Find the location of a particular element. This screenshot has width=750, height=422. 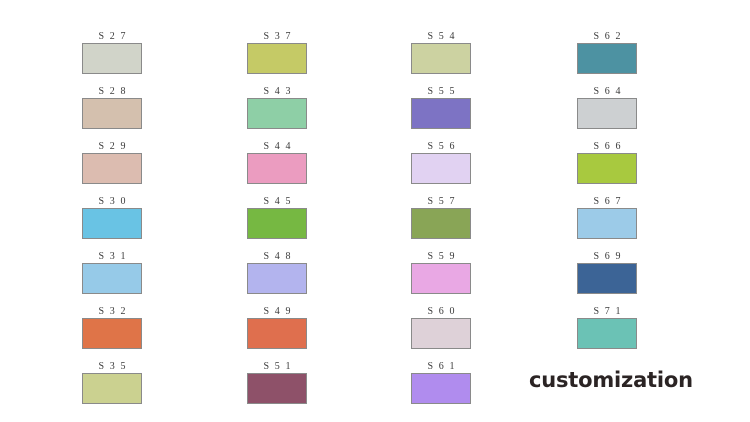

swatch-chip-s67 is located at coordinates (607, 223).